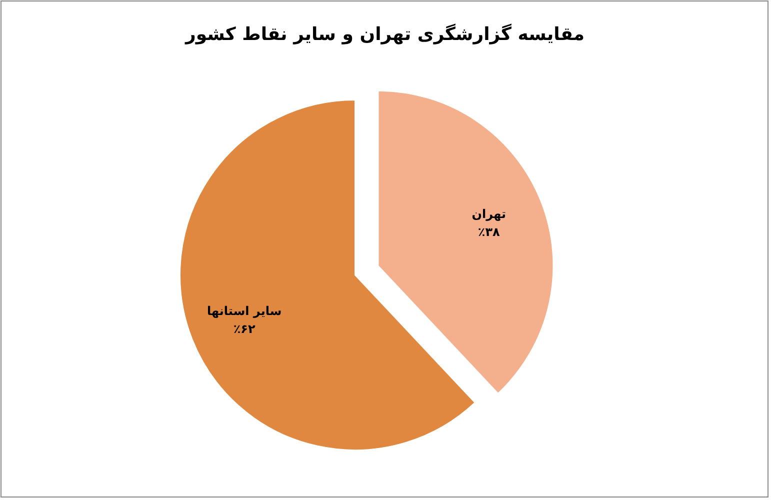  I want to click on slice-label: سایر استانها, so click(244, 311).